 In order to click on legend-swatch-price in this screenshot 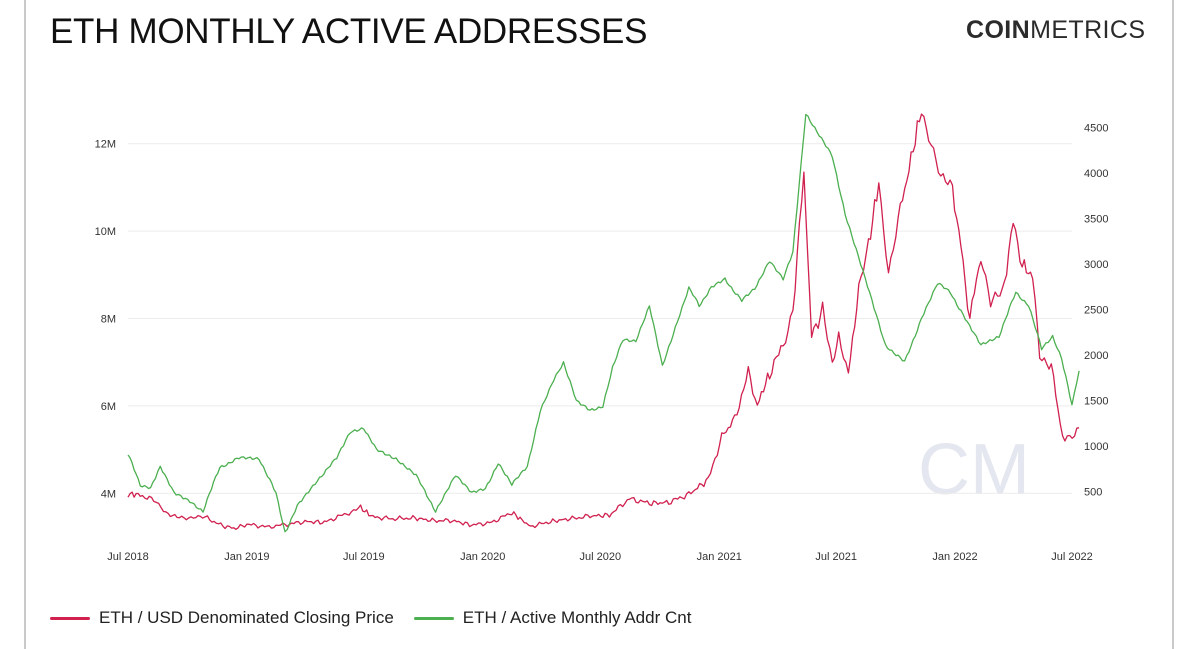, I will do `click(70, 618)`.